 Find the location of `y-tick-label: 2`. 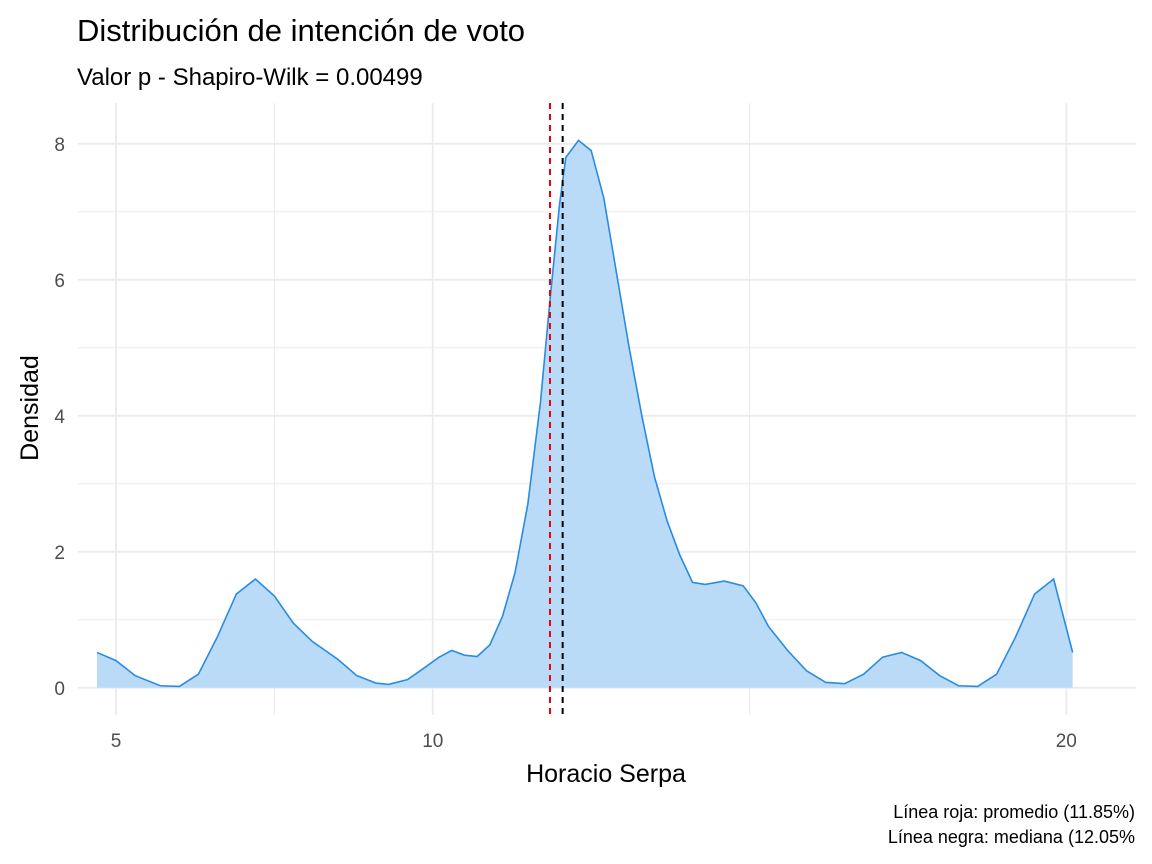

y-tick-label: 2 is located at coordinates (59, 553).